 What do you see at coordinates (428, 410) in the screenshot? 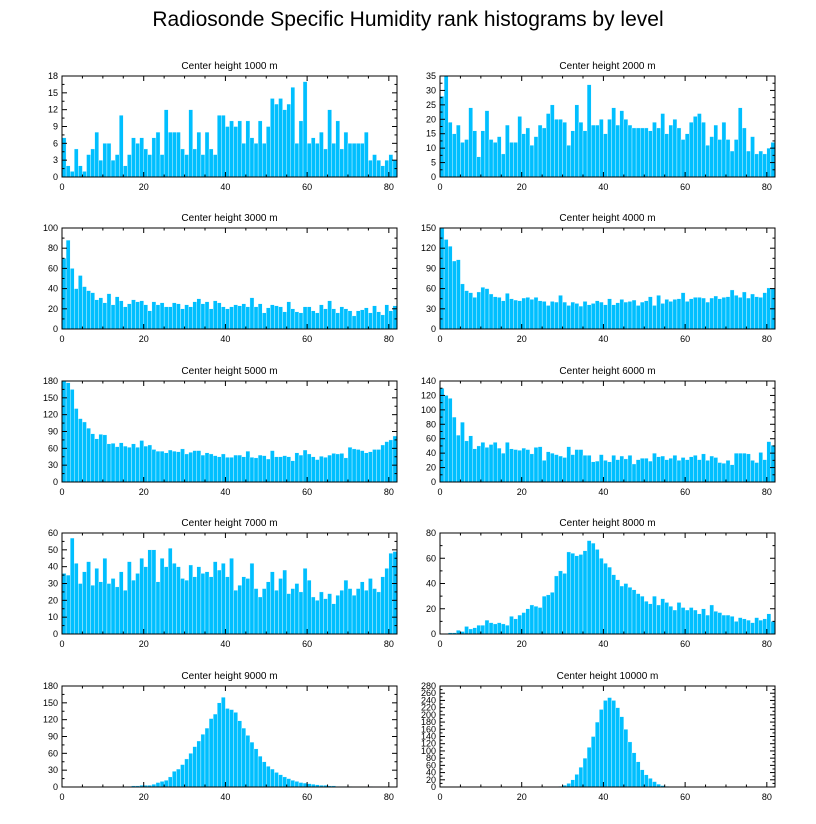
I see `y-tick-label: 100` at bounding box center [428, 410].